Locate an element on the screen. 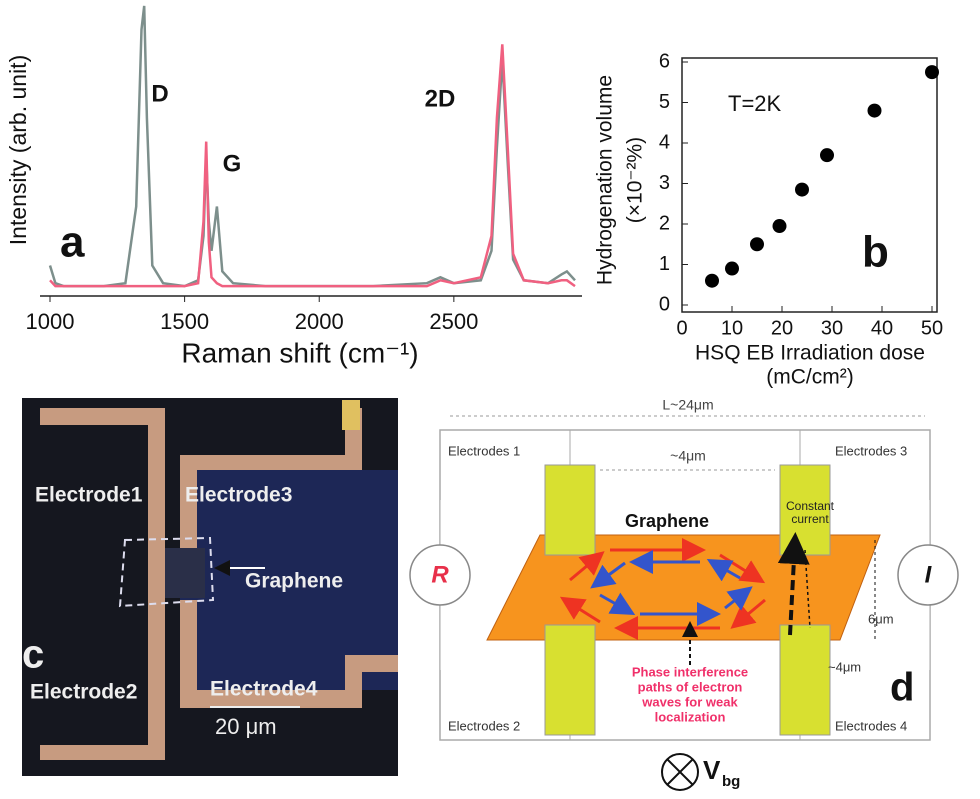 Image resolution: width=980 pixels, height=799 pixels. panel-label: d is located at coordinates (902, 688).